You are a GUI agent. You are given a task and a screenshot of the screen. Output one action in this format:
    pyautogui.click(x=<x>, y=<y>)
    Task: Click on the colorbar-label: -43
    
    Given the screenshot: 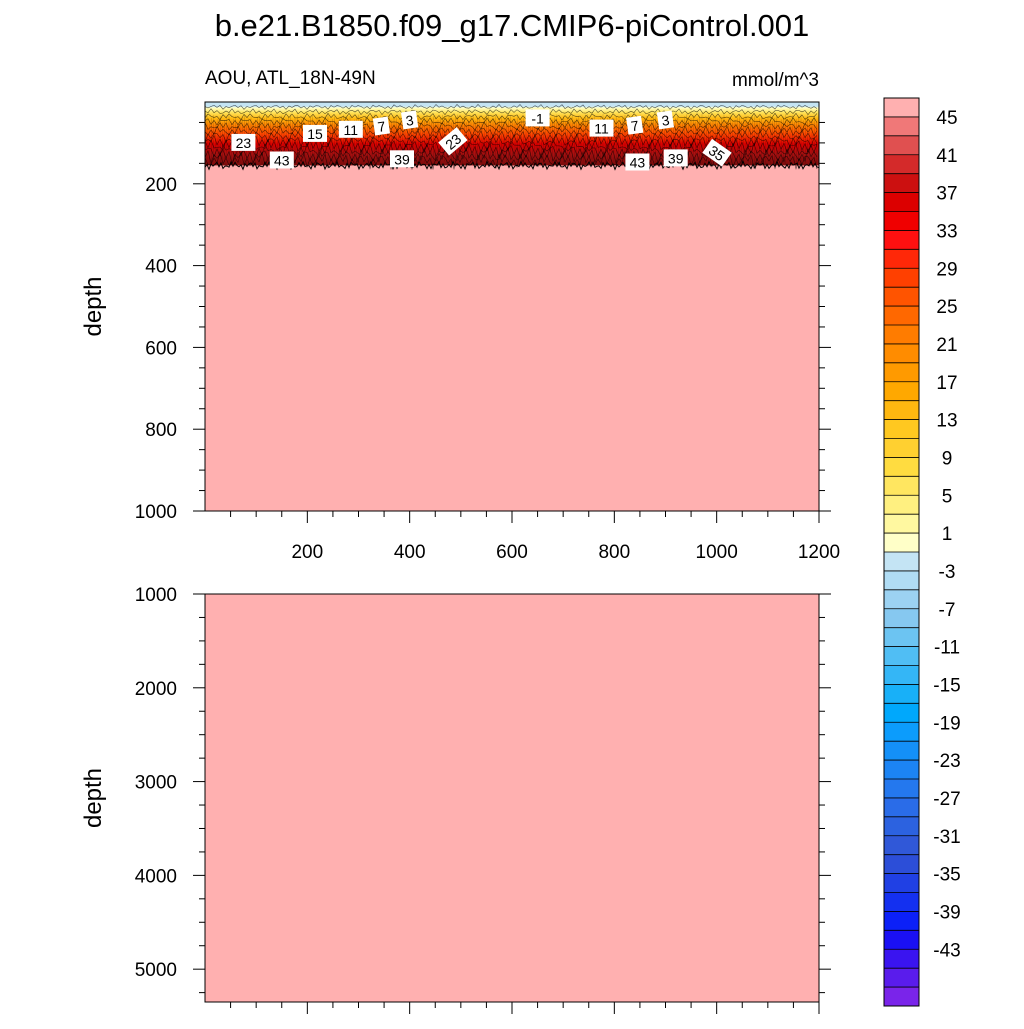 What is the action you would take?
    pyautogui.click(x=946, y=950)
    